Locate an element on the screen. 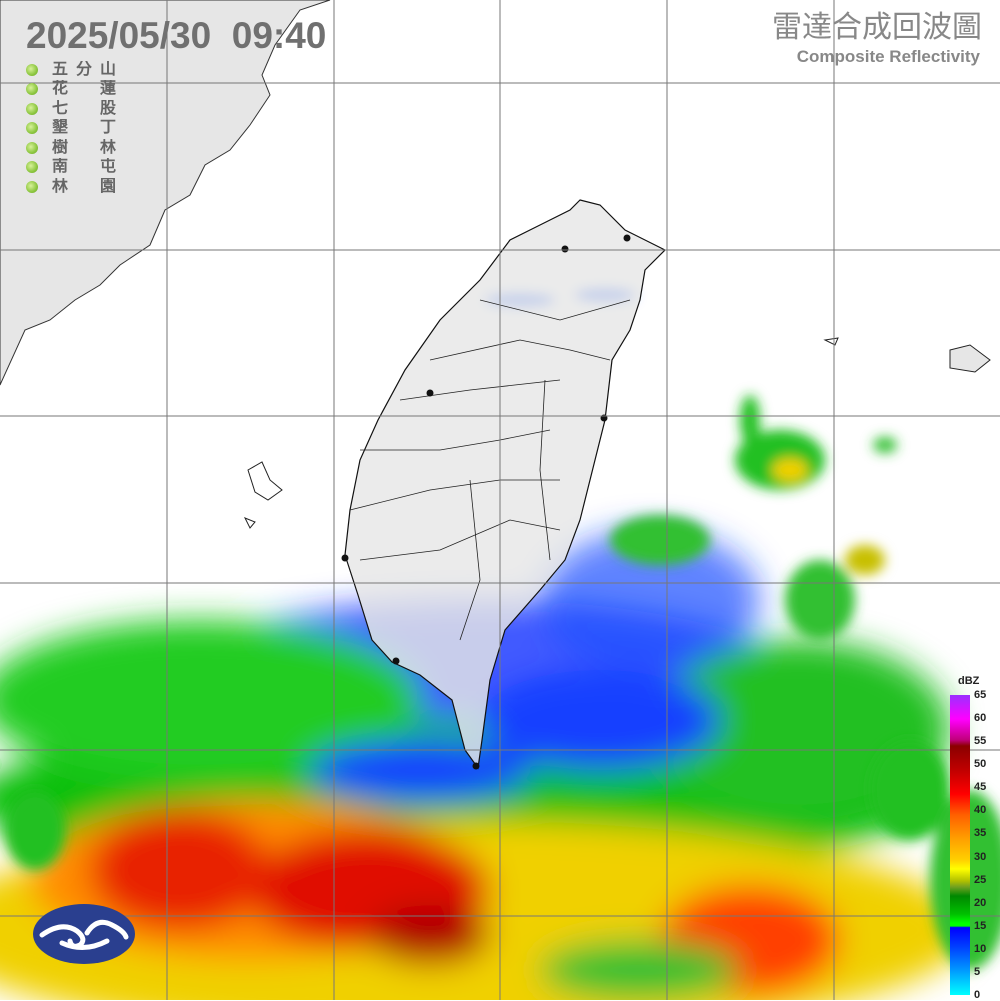 The height and width of the screenshot is (1001, 1000). legend-tick-label: 15 is located at coordinates (980, 925).